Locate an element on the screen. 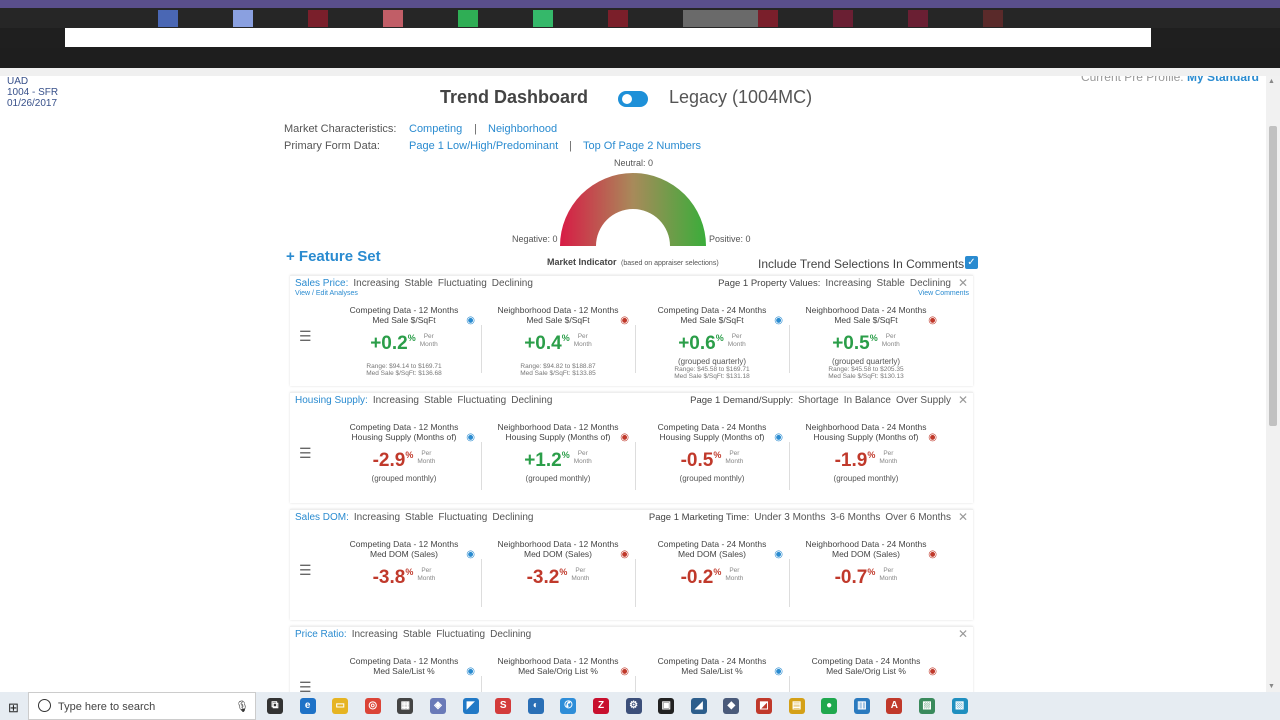 This screenshot has width=1280, height=720. page1-option: Stable is located at coordinates (890, 283).